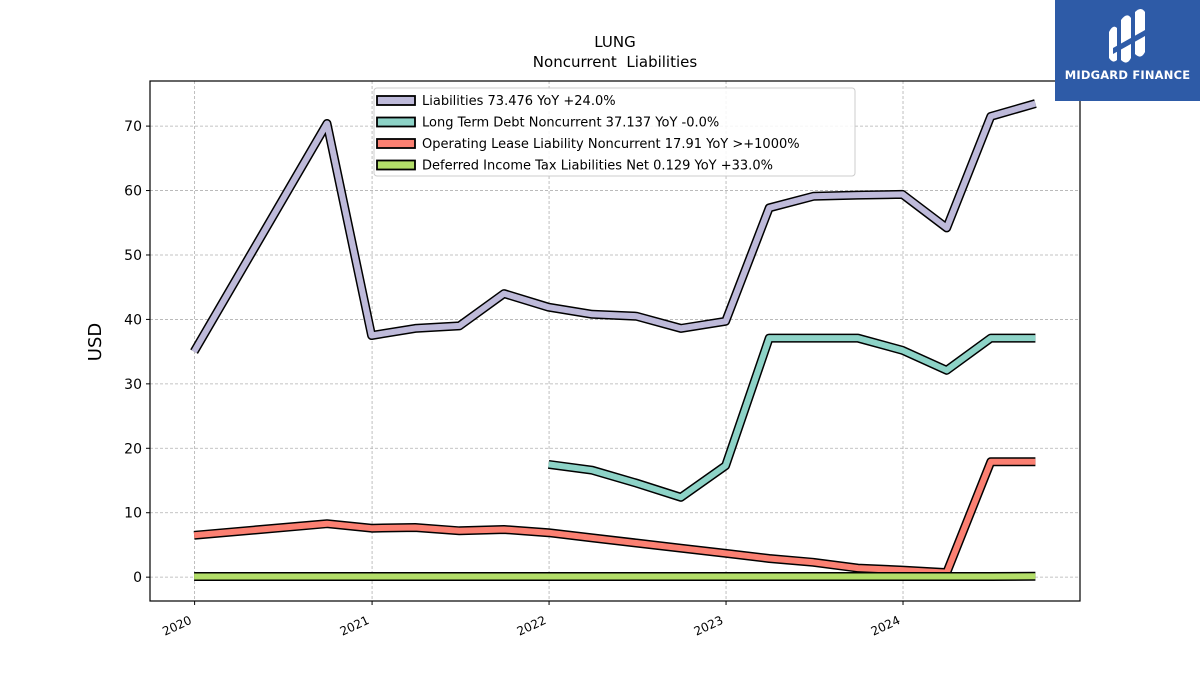 This screenshot has height=675, width=1200. Describe the element at coordinates (133, 514) in the screenshot. I see `y-tick-label: 10` at that location.